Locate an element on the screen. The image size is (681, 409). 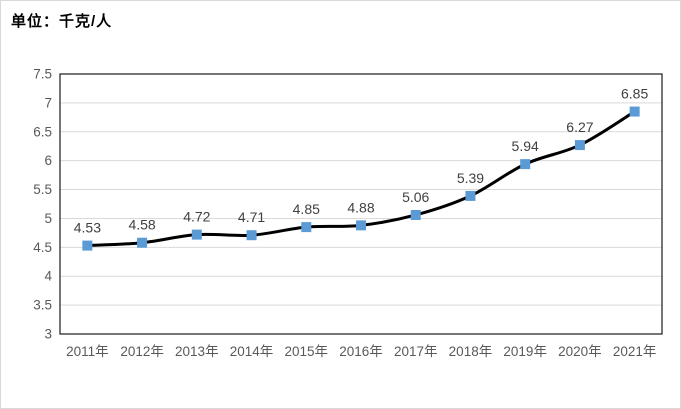
y-tick-label: 3.5 is located at coordinates (42, 305).